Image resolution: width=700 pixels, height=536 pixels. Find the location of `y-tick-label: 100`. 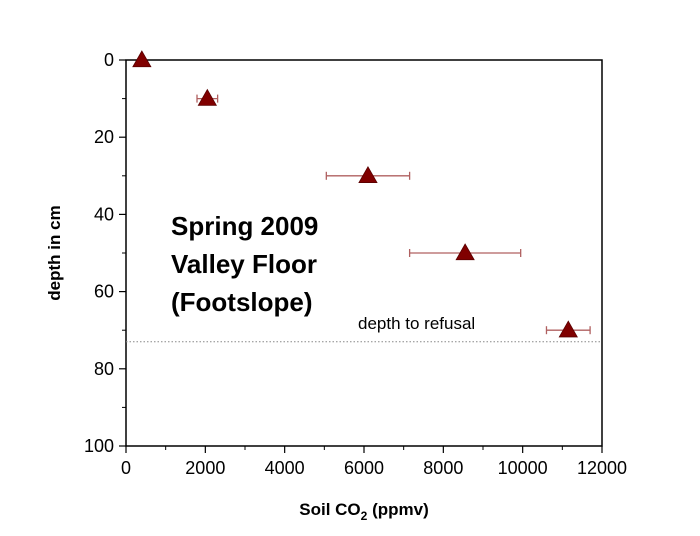

y-tick-label: 100 is located at coordinates (99, 446).